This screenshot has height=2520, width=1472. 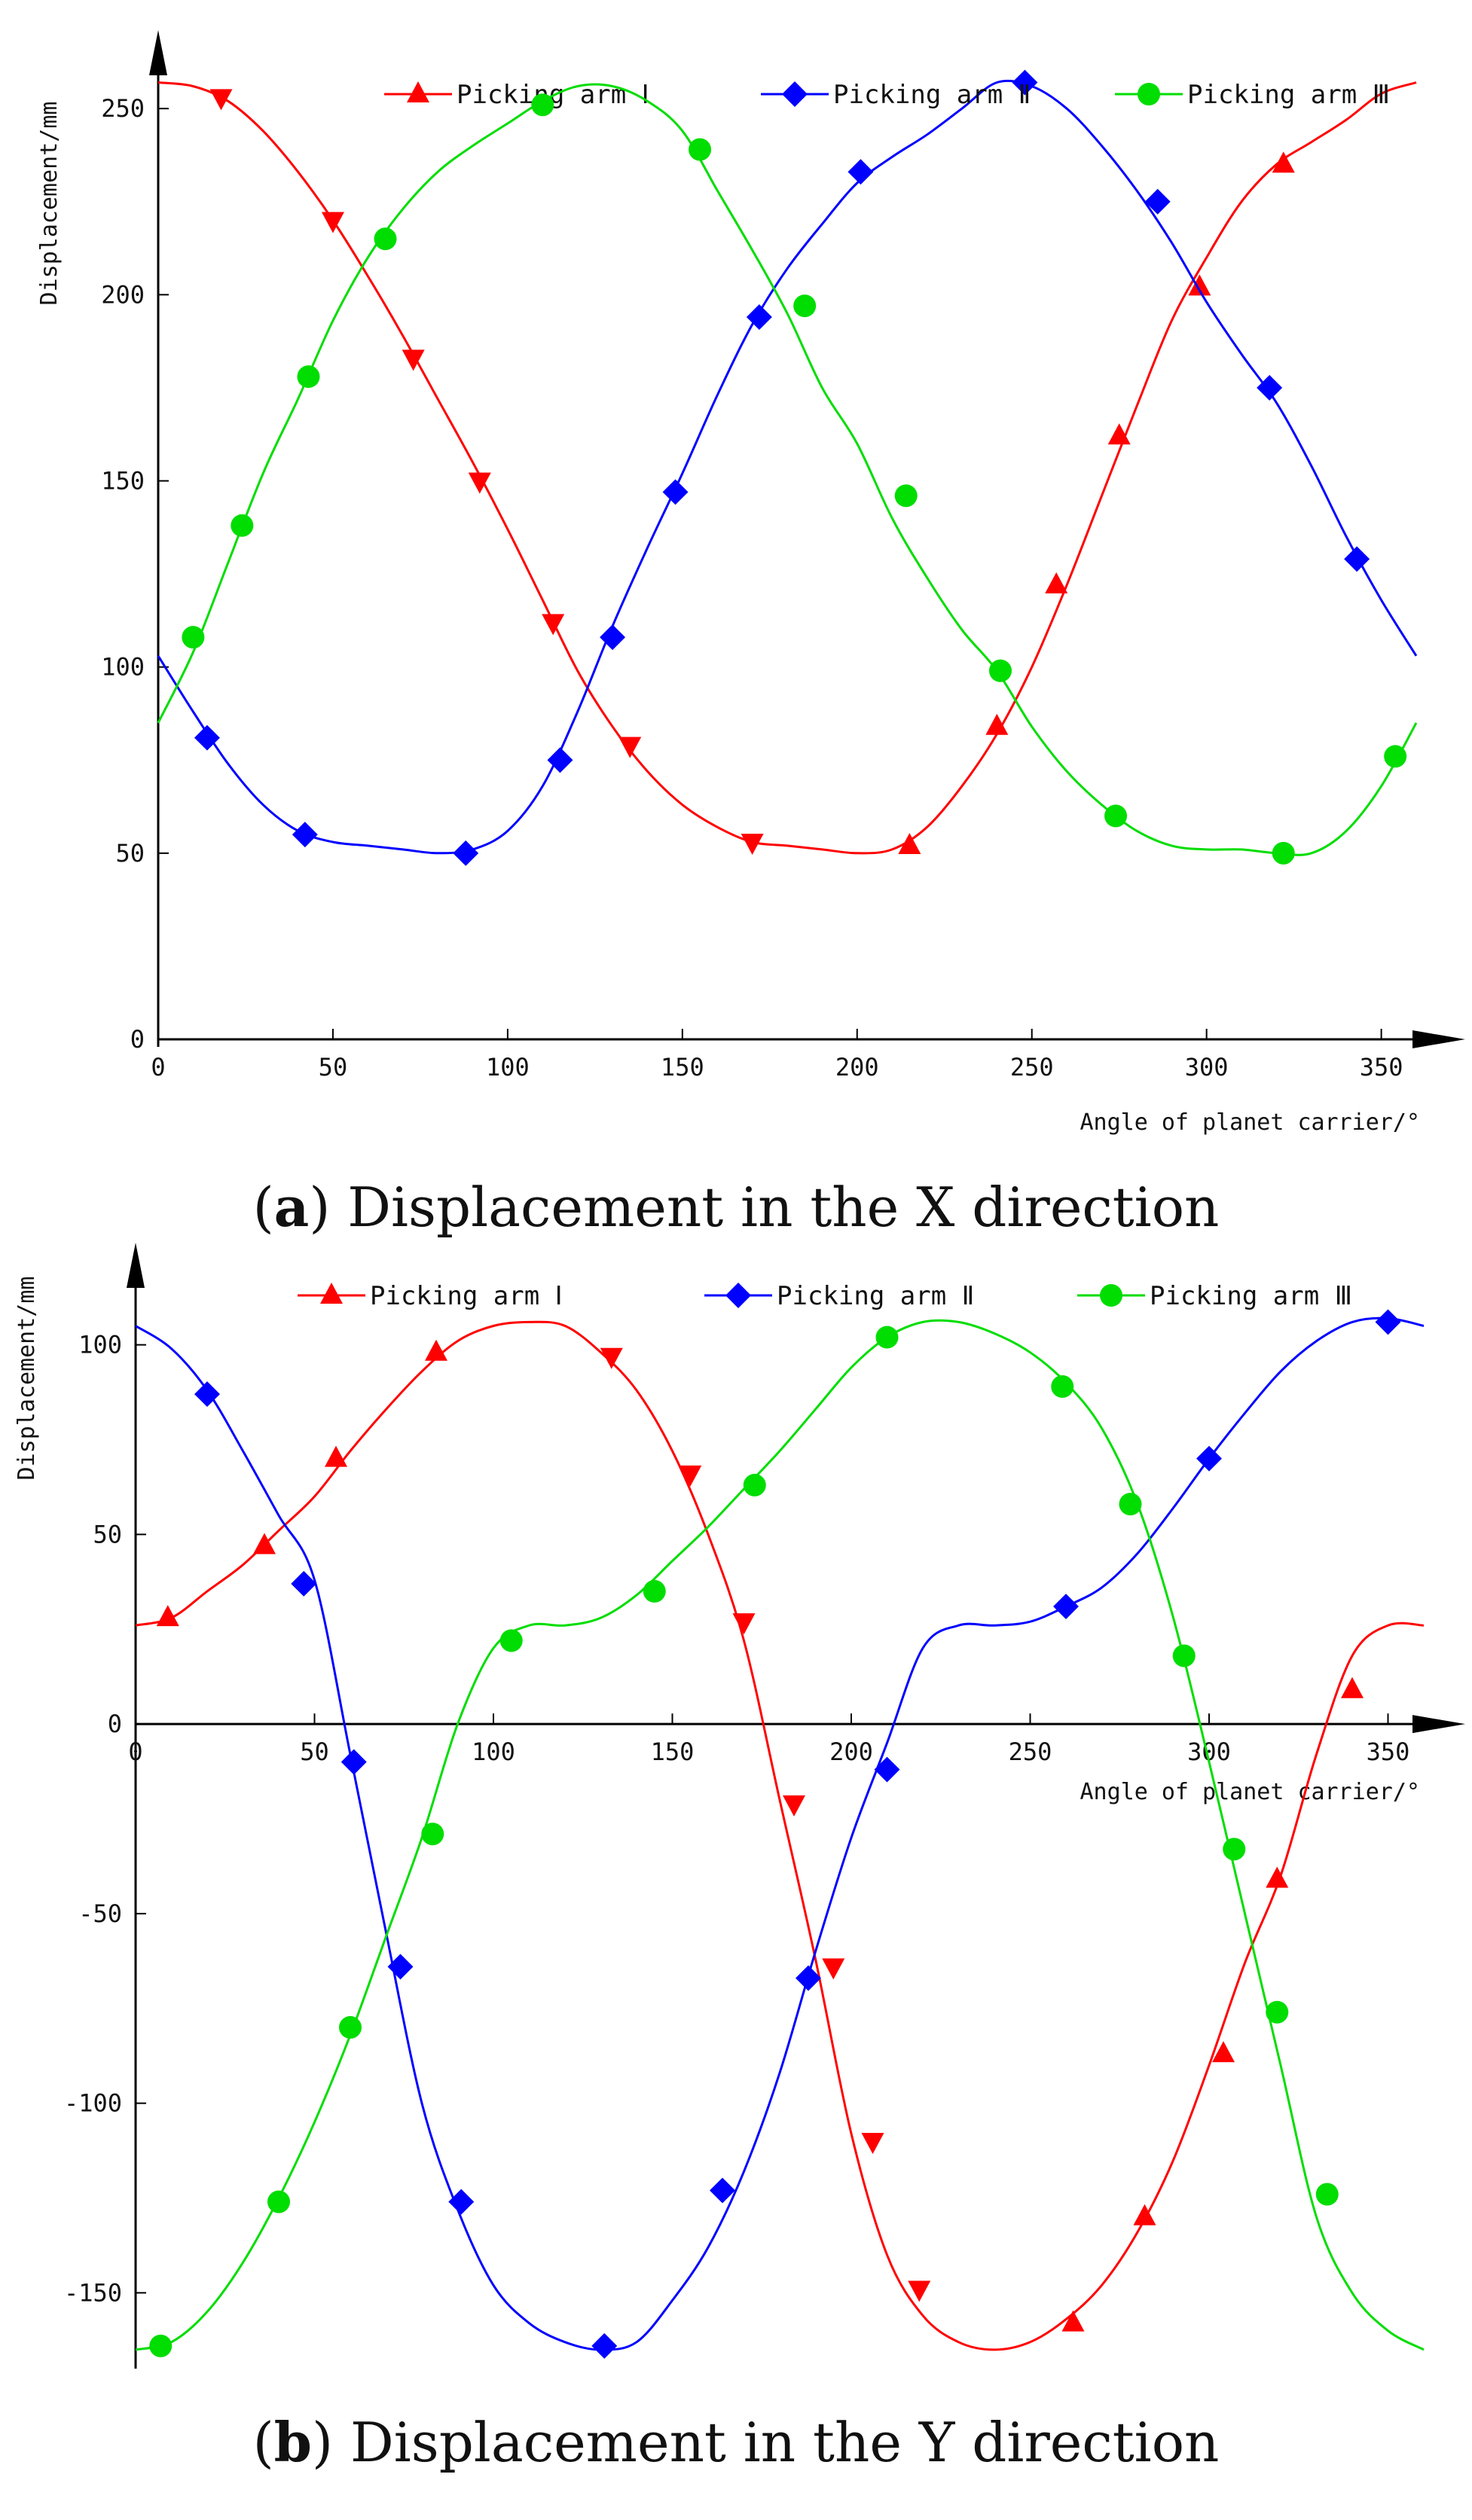 What do you see at coordinates (682, 1067) in the screenshot?
I see `x-tick-label: 150` at bounding box center [682, 1067].